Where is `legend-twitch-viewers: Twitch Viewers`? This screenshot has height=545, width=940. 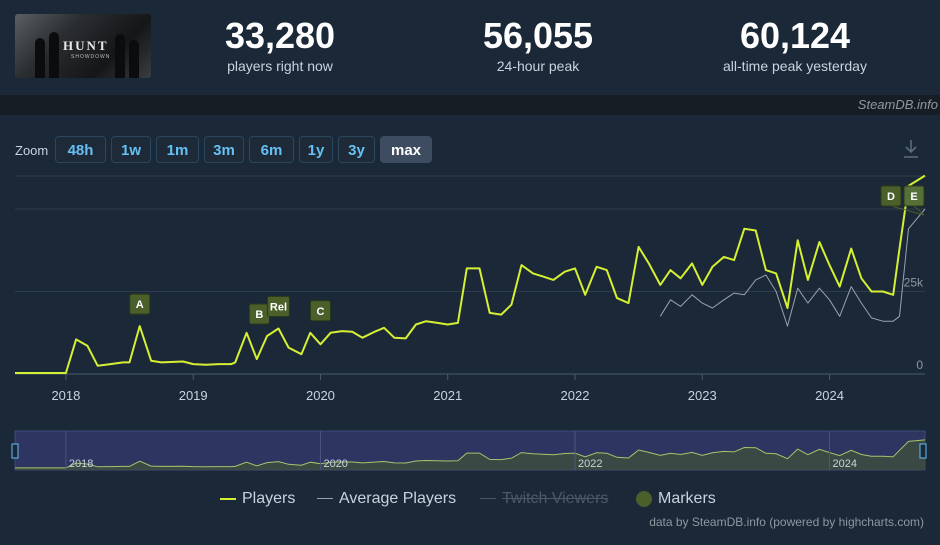 legend-twitch-viewers: Twitch Viewers is located at coordinates (544, 499).